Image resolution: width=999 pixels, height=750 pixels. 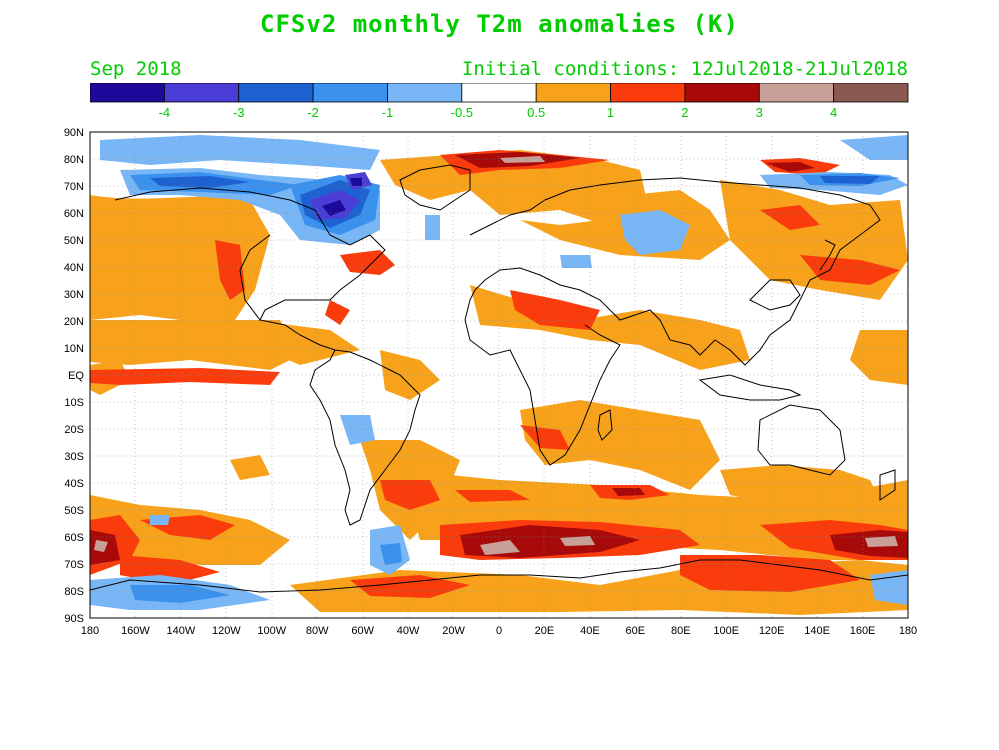 I want to click on colorbar-label: -1, so click(x=388, y=112).